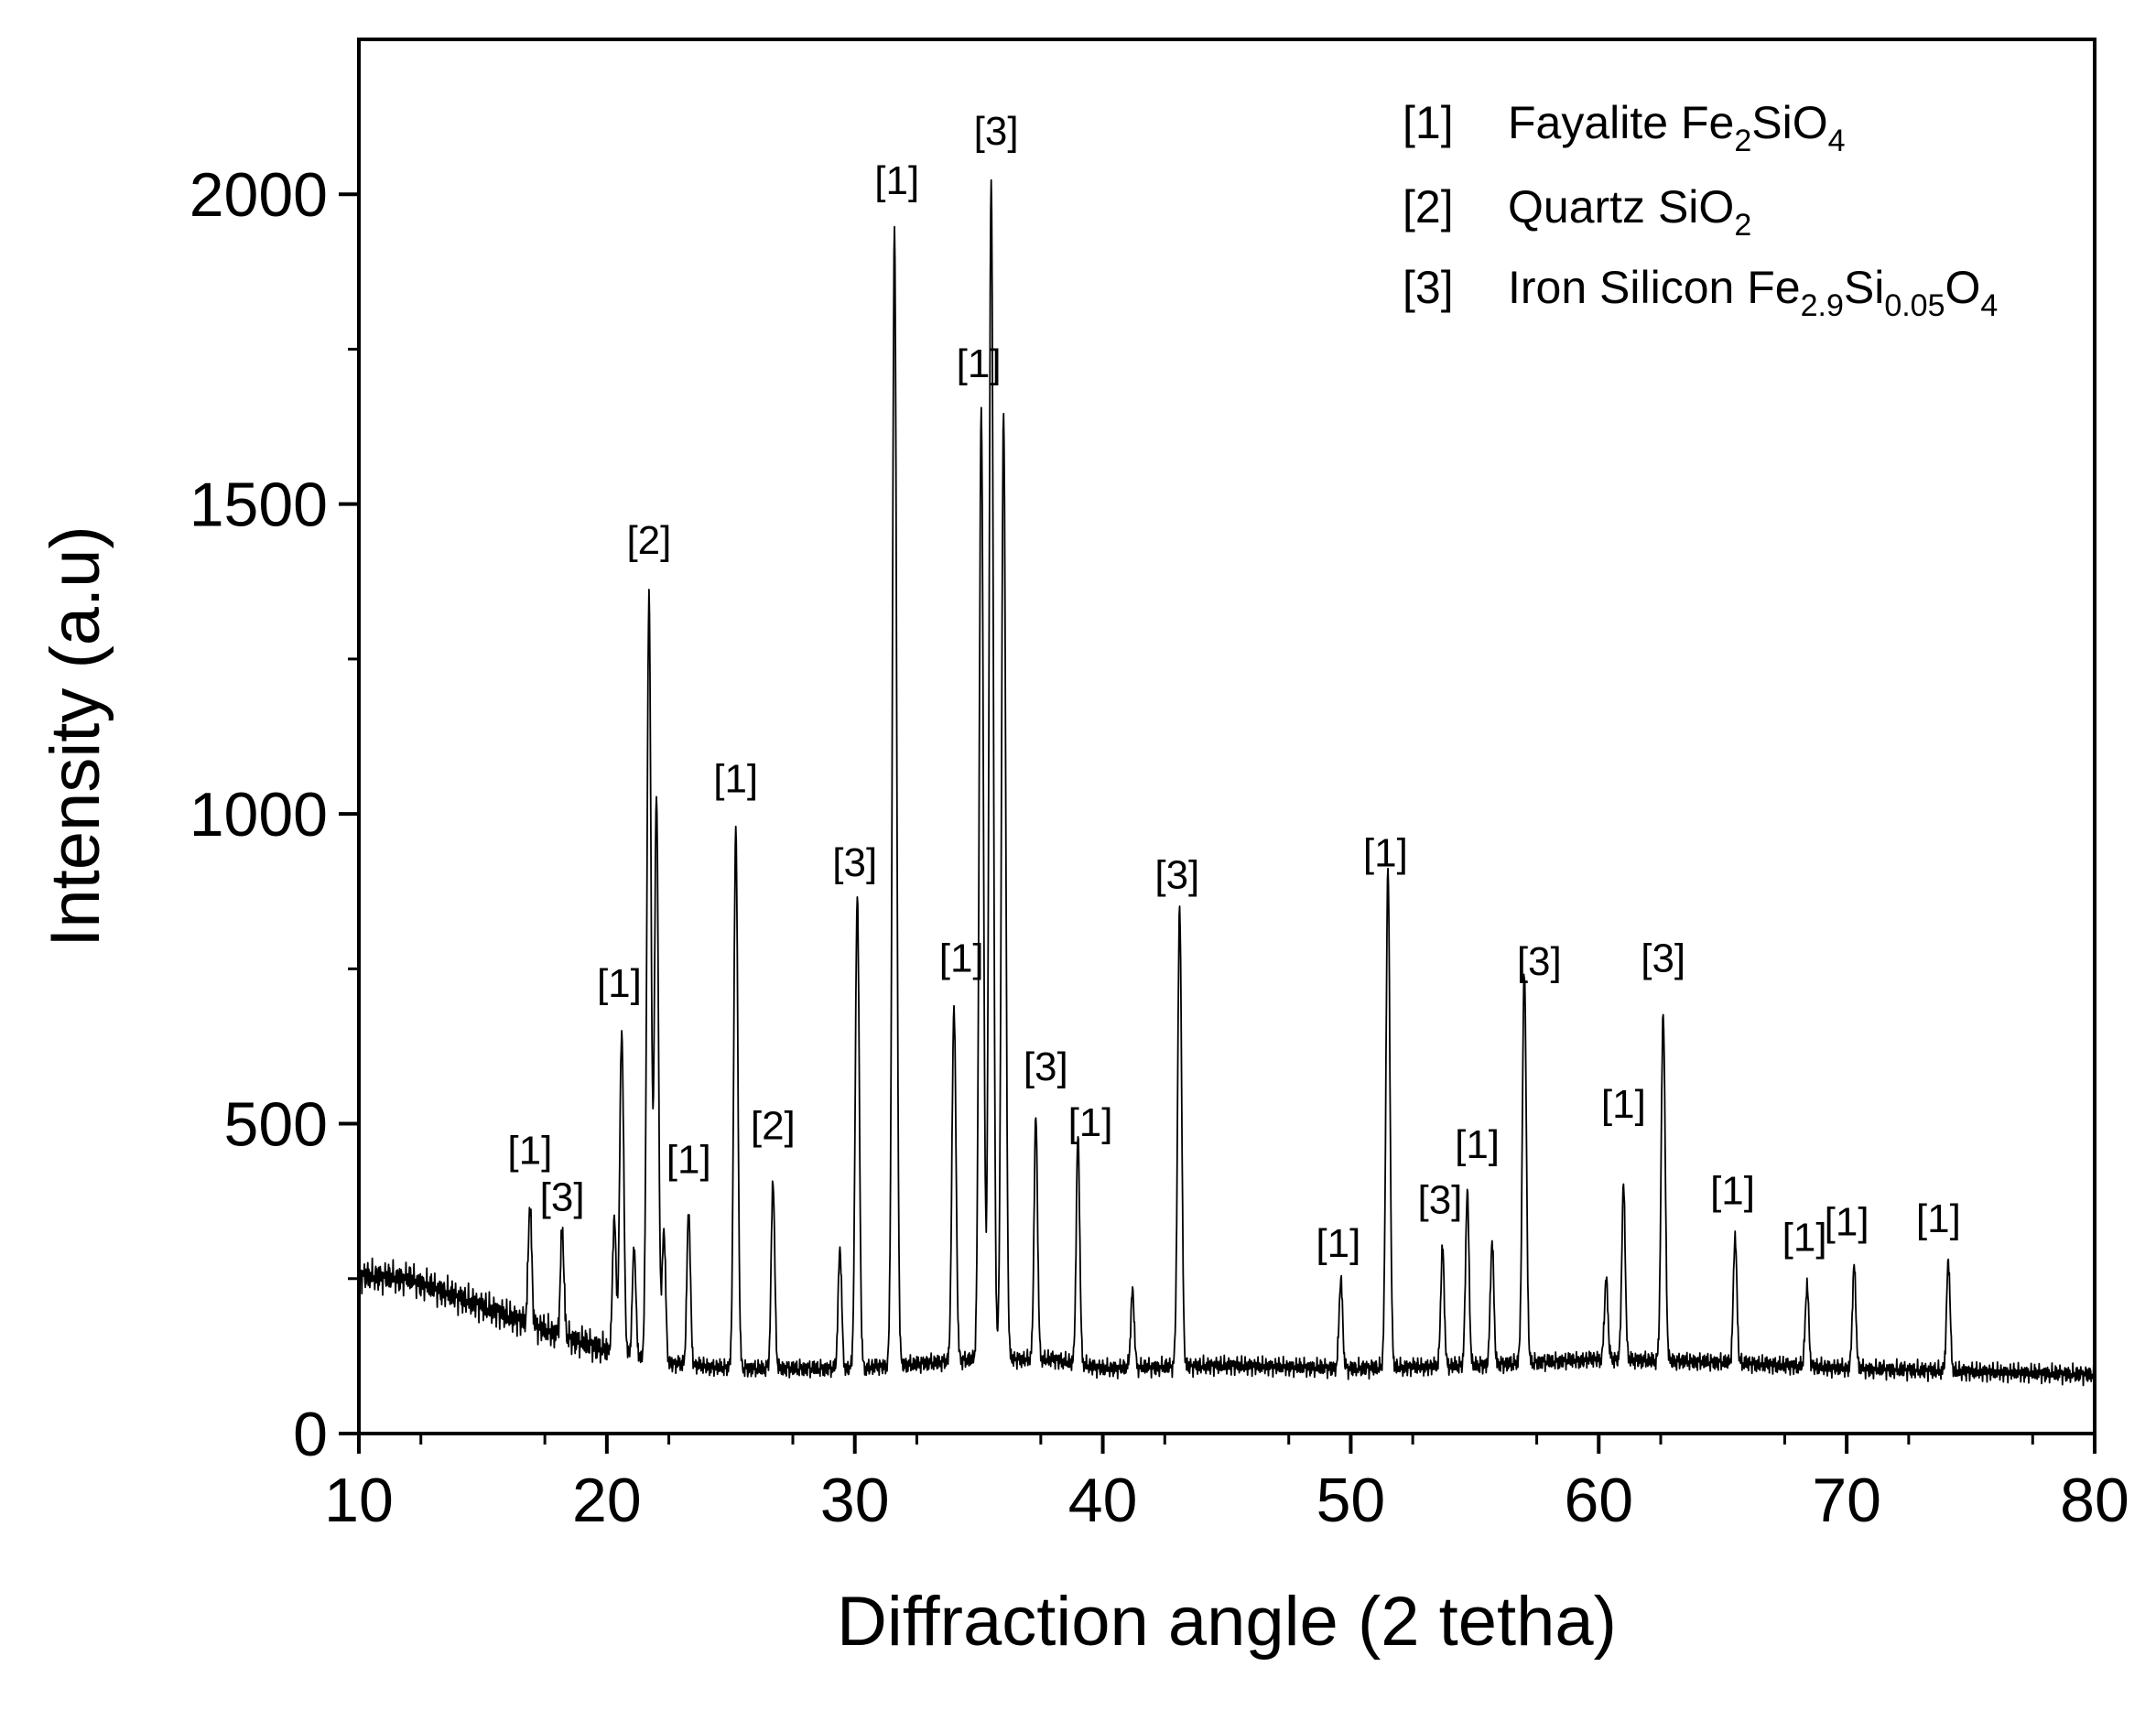 This screenshot has height=1710, width=2156. I want to click on legend-formula-text: Si, so click(1864, 287).